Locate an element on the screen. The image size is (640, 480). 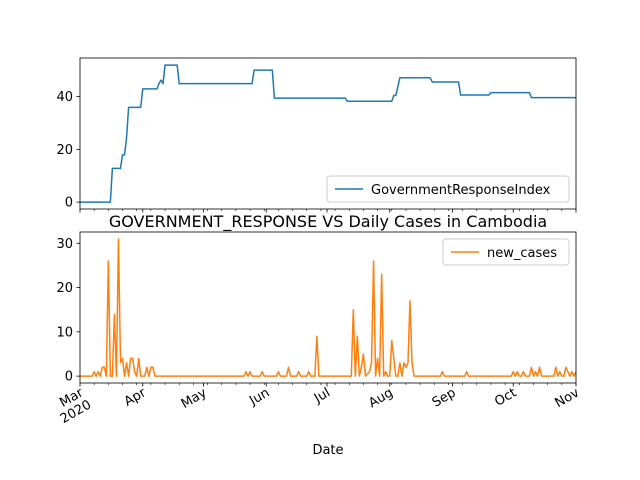
top-legend: GovernmentResponseIndex is located at coordinates (448, 189).